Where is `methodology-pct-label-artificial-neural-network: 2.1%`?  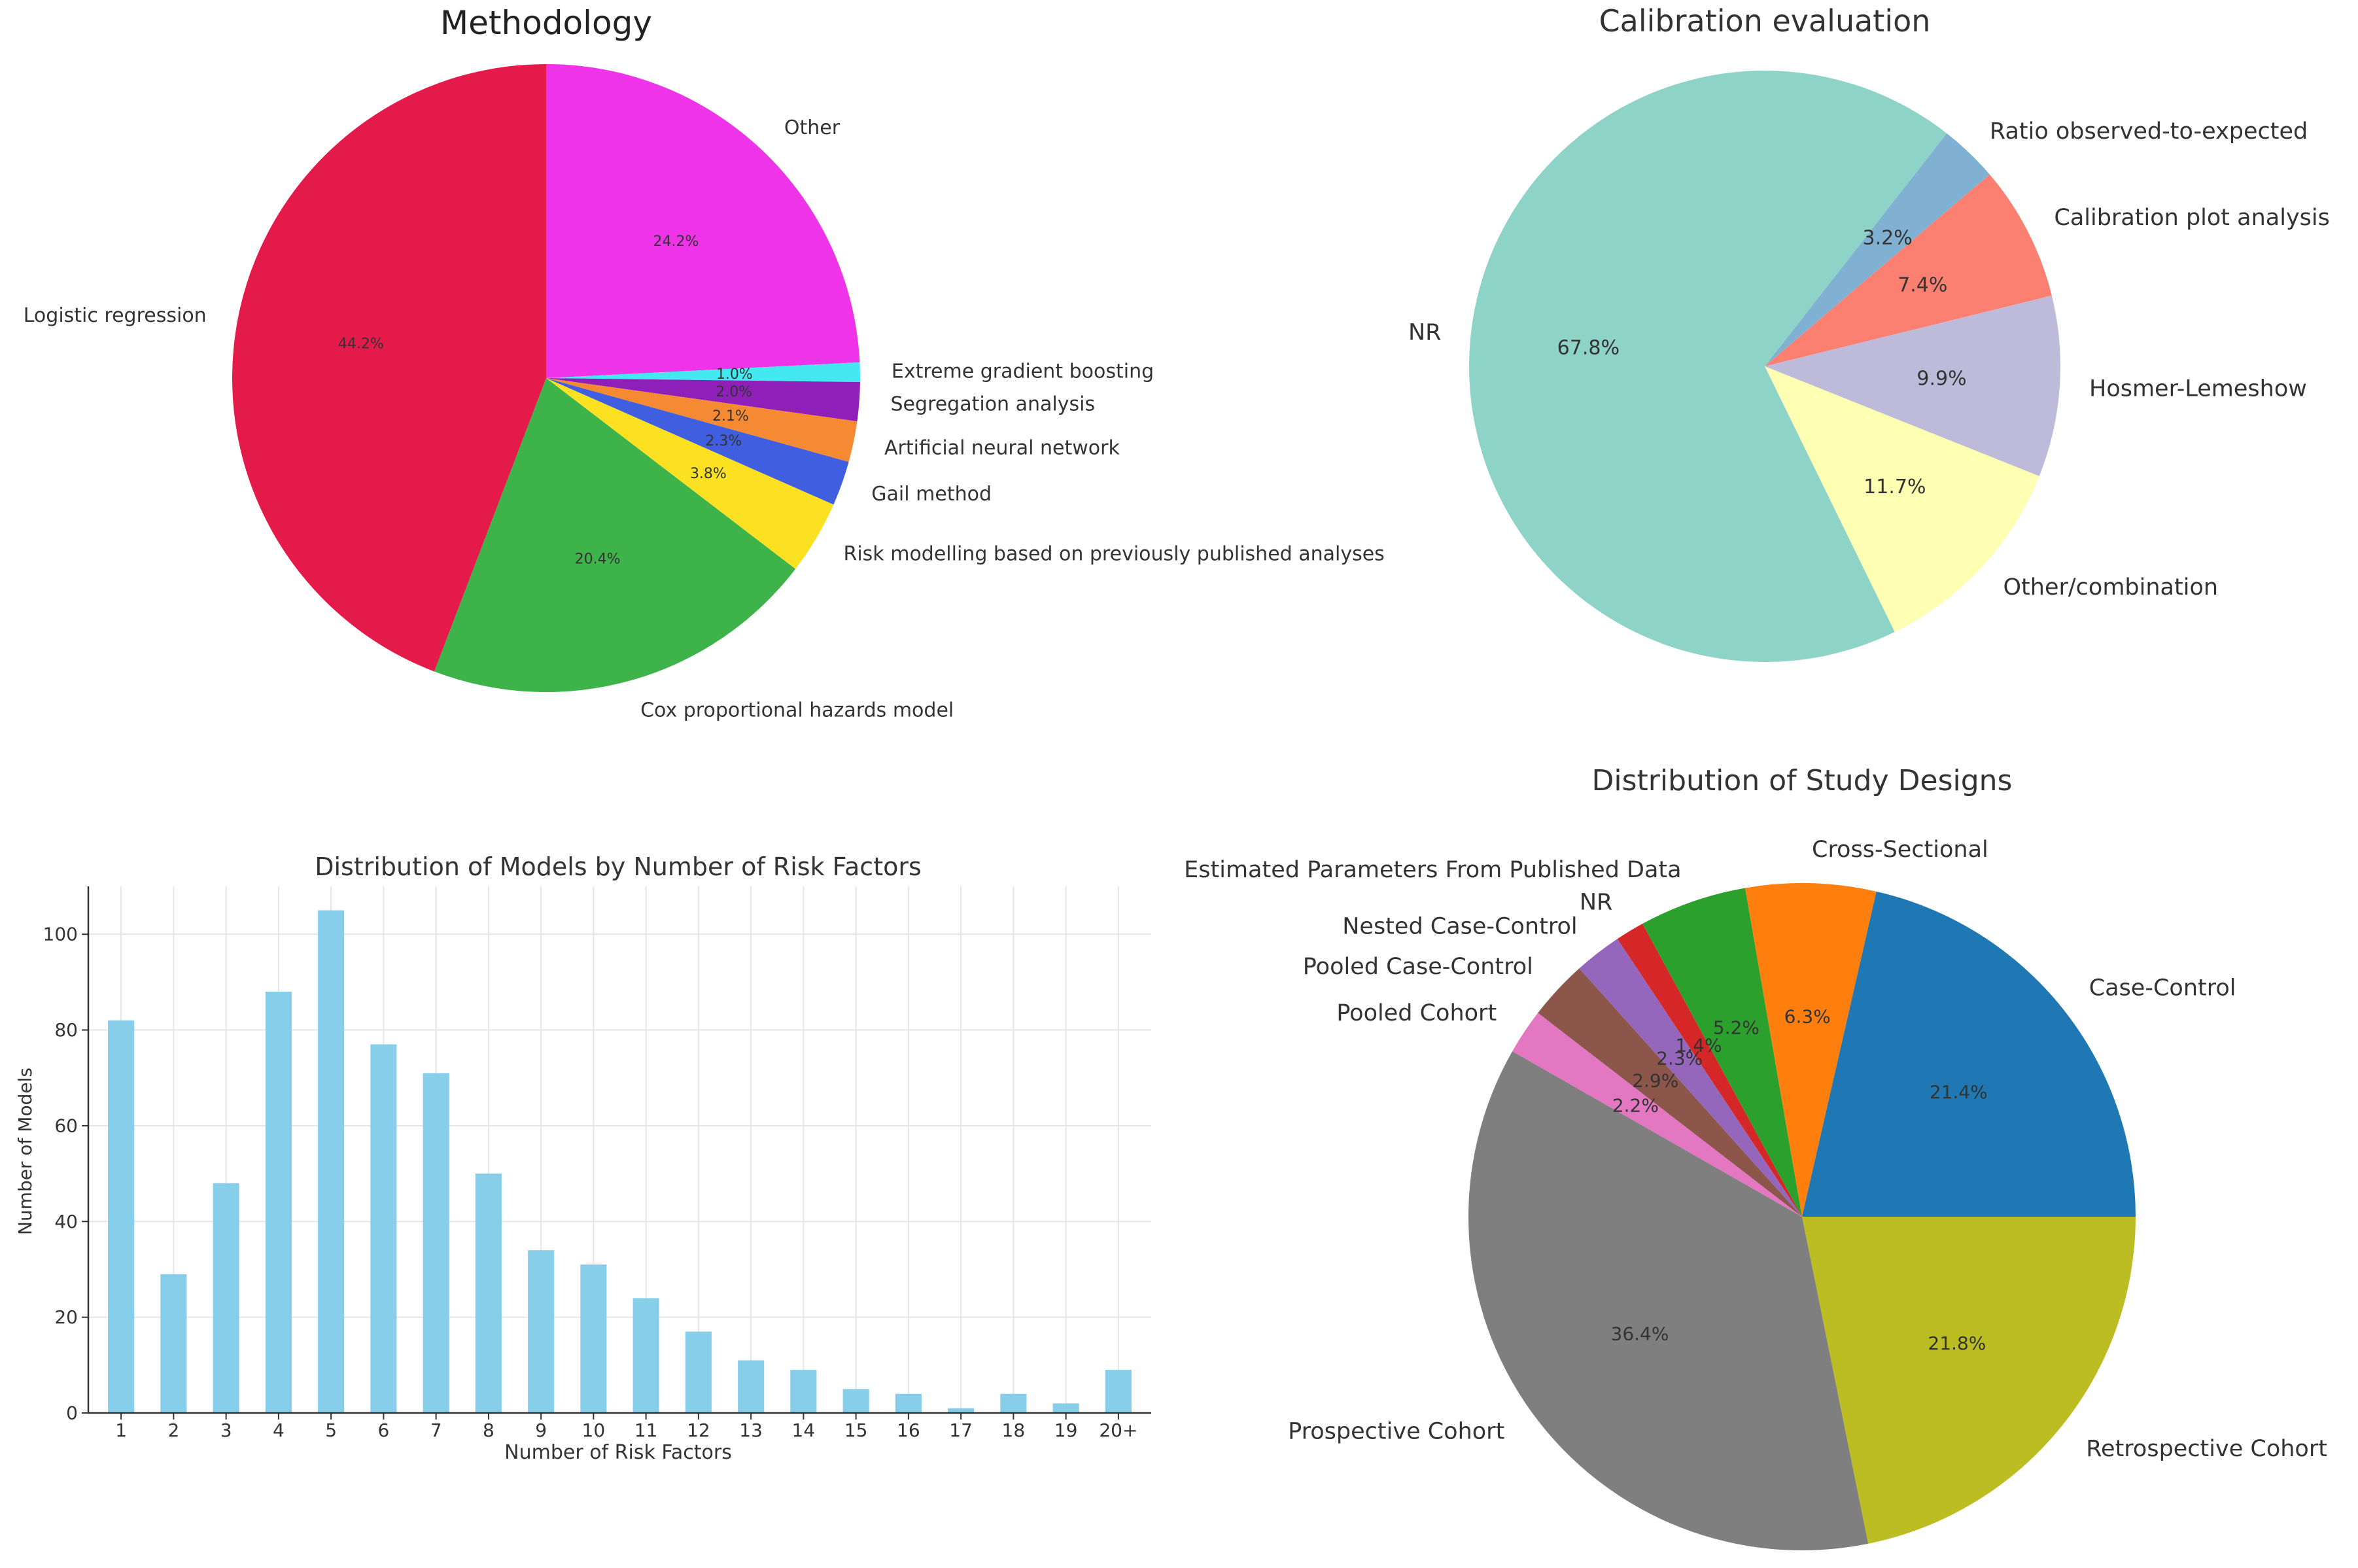
methodology-pct-label-artificial-neural-network: 2.1% is located at coordinates (730, 416).